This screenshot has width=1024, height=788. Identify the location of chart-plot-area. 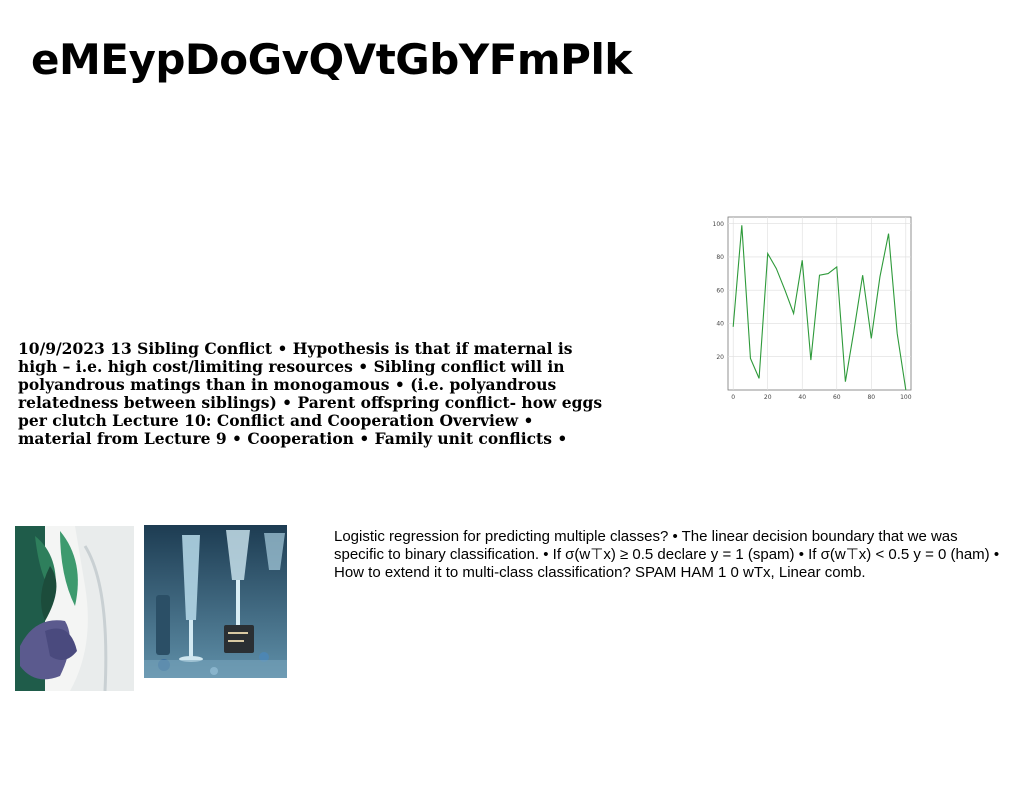
(819, 303).